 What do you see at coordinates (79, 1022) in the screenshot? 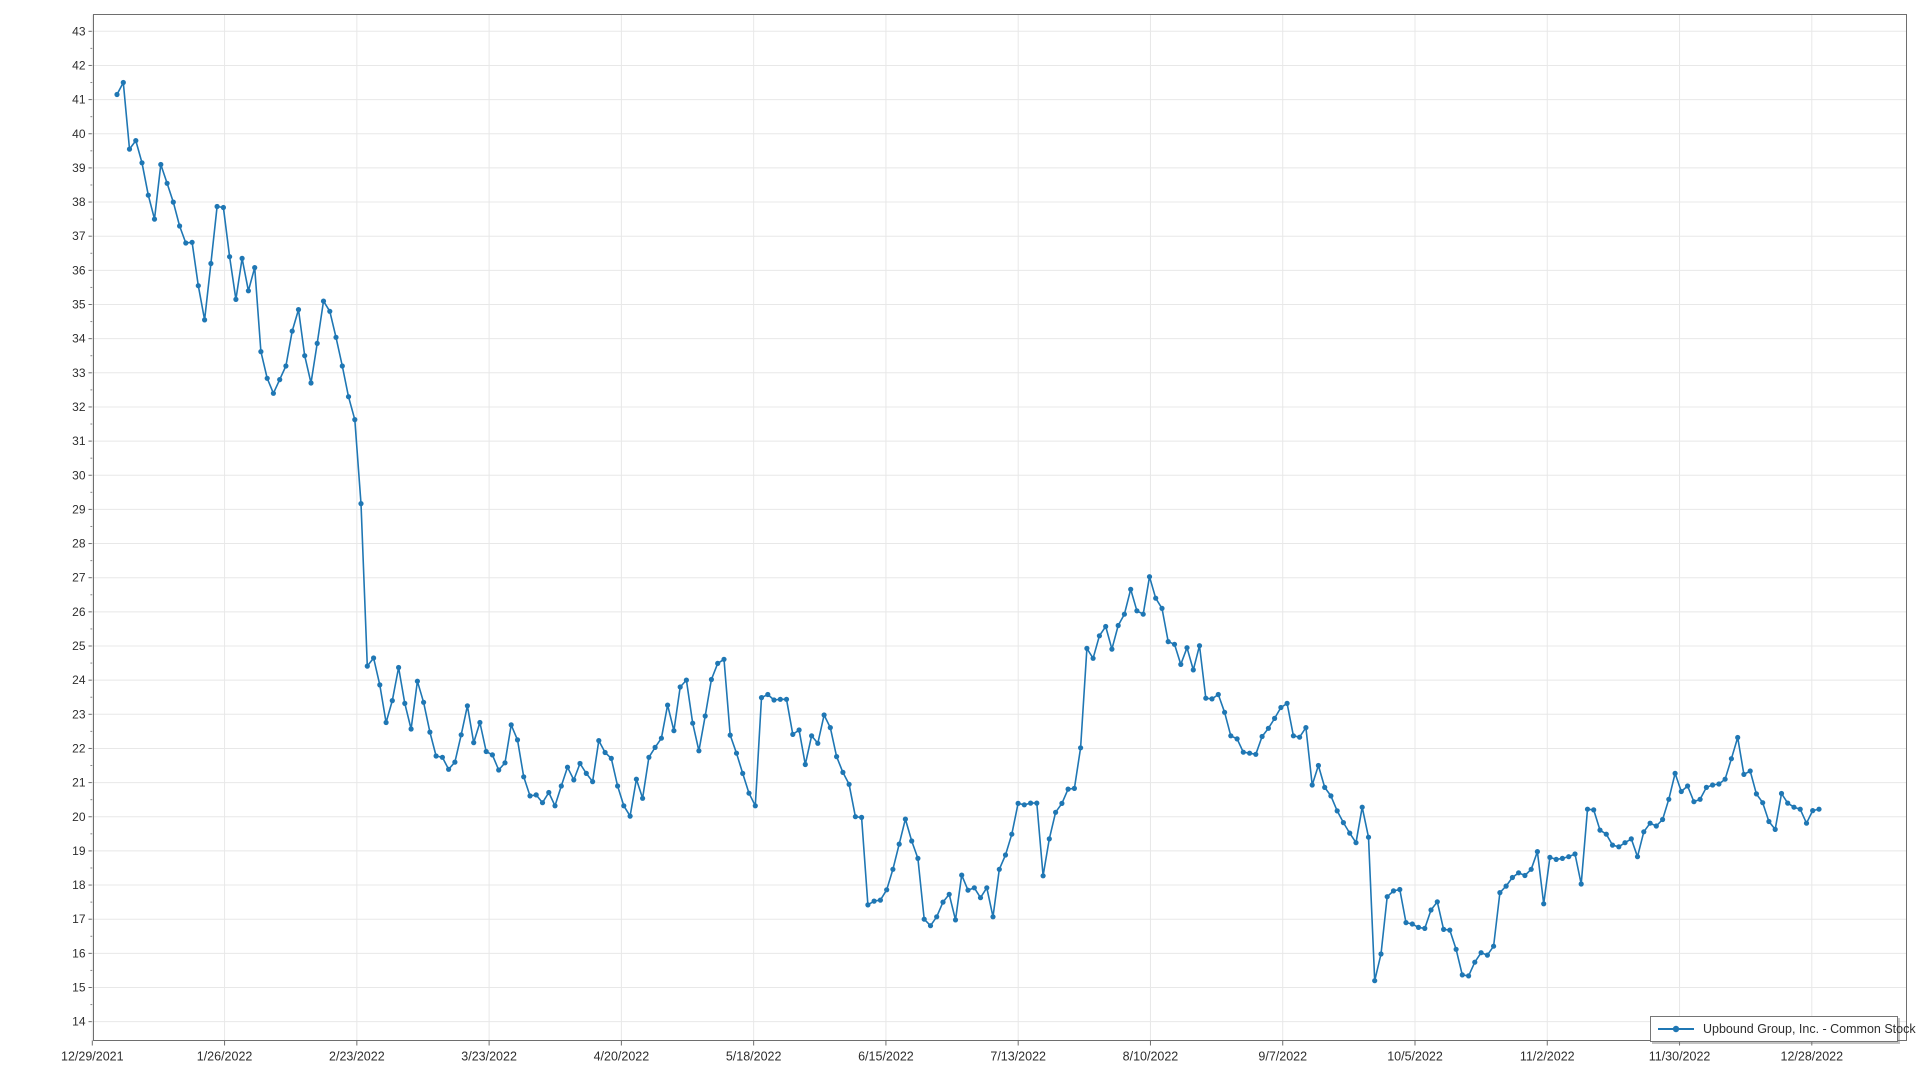
I see `y-axis-label: 14` at bounding box center [79, 1022].